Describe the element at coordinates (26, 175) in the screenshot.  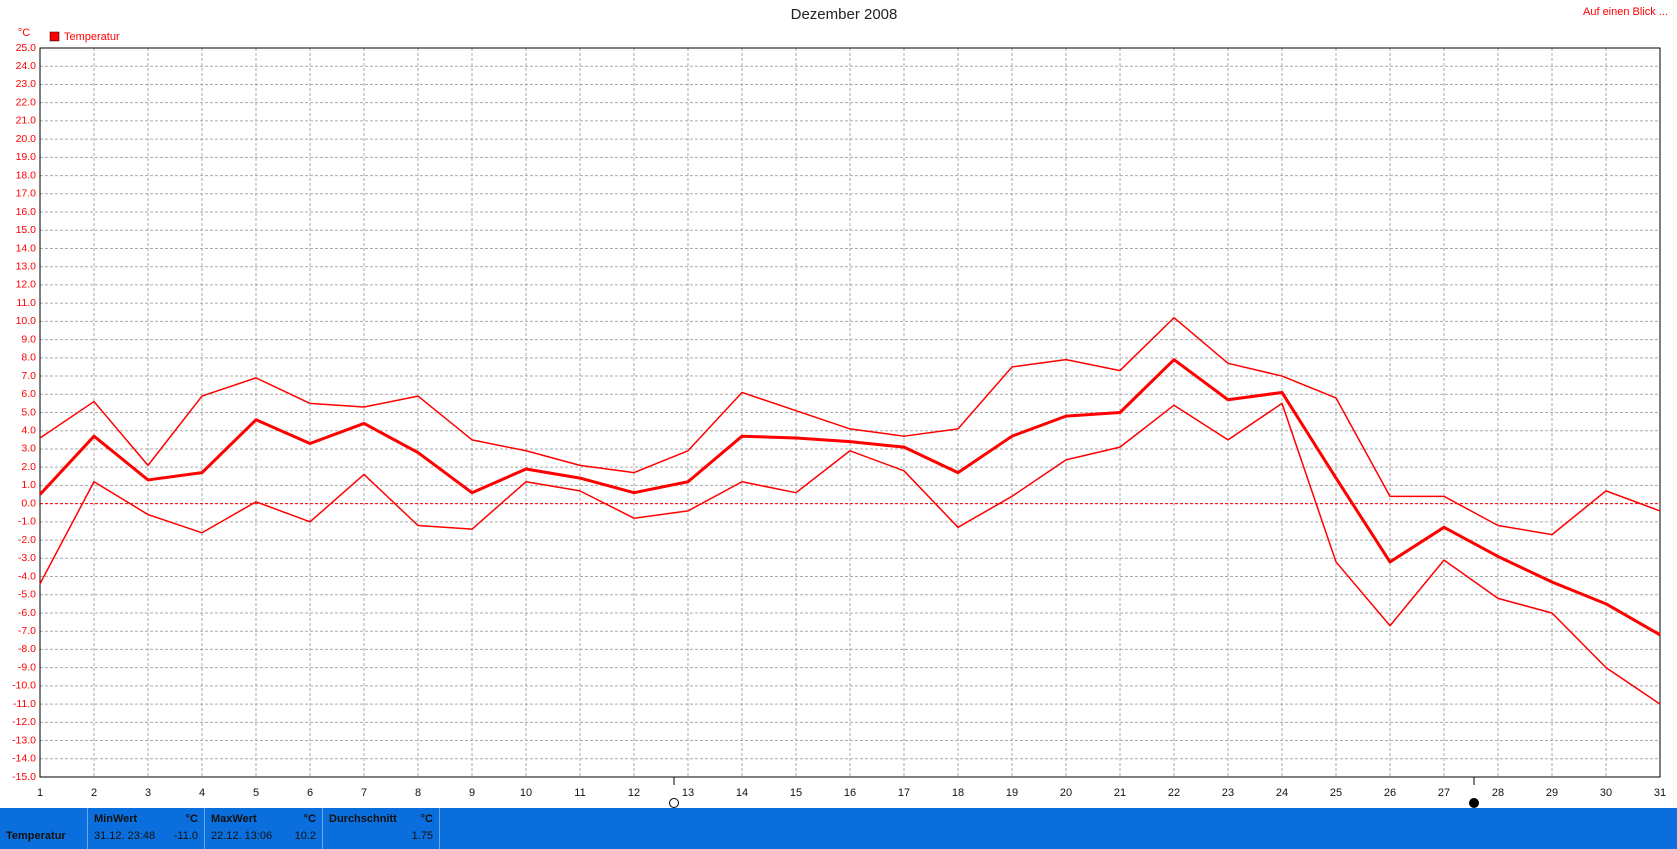
I see `y-tick-label: 18.0` at that location.